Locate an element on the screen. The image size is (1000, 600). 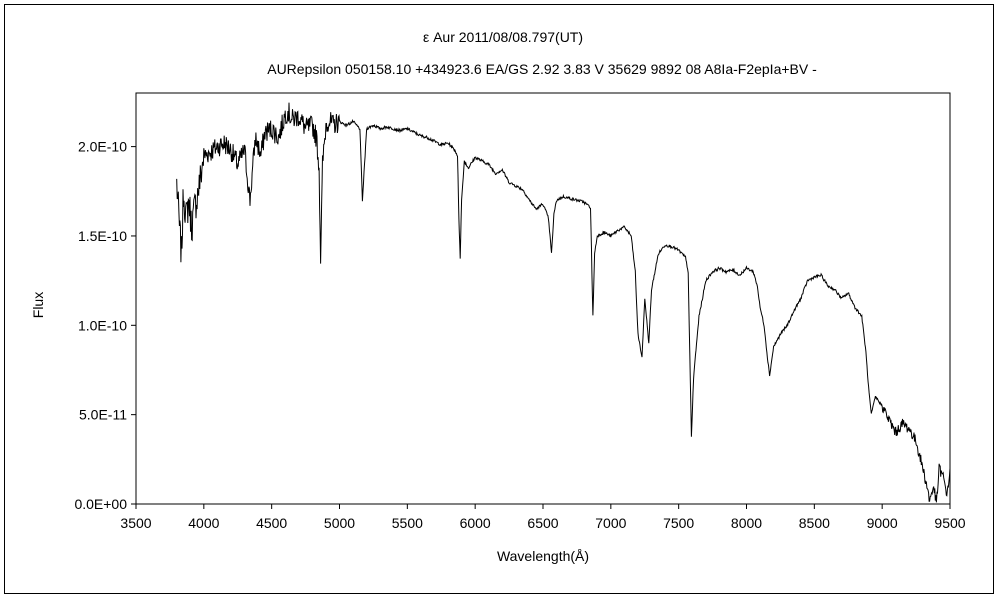
x-tick-label: 9000 is located at coordinates (882, 523).